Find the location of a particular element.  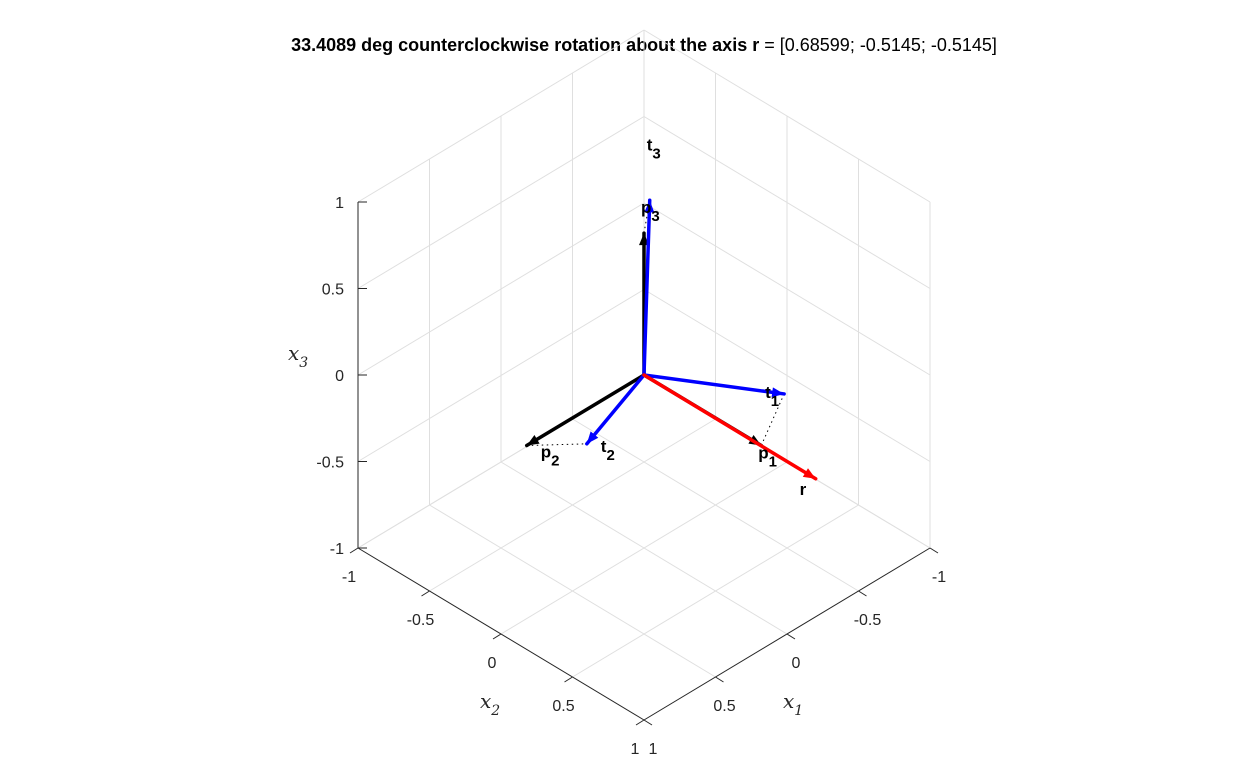

x3-axis-label: x3 is located at coordinates (298, 356).